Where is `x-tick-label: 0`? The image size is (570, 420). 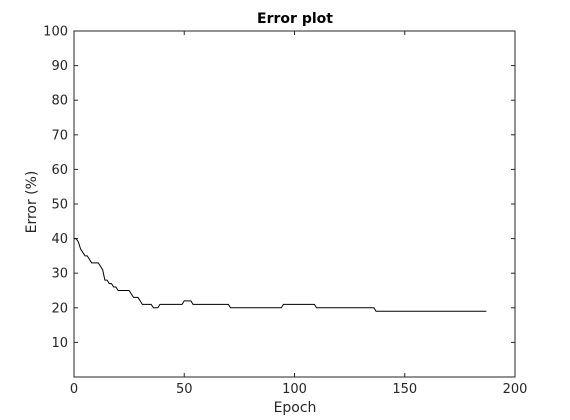
x-tick-label: 0 is located at coordinates (74, 389).